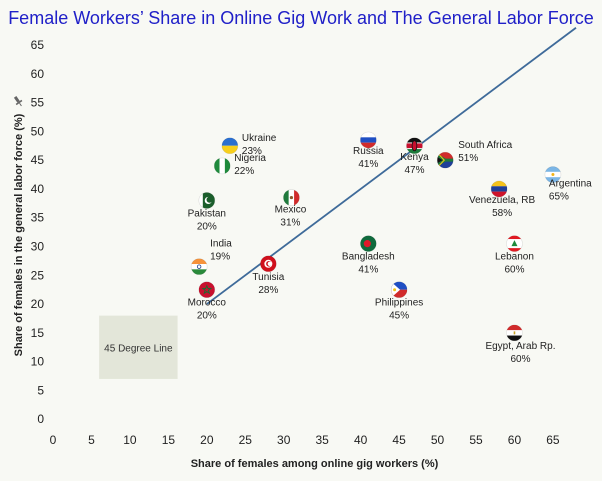 The height and width of the screenshot is (481, 602). Describe the element at coordinates (38, 45) in the screenshot. I see `y-tick-label: 65` at that location.